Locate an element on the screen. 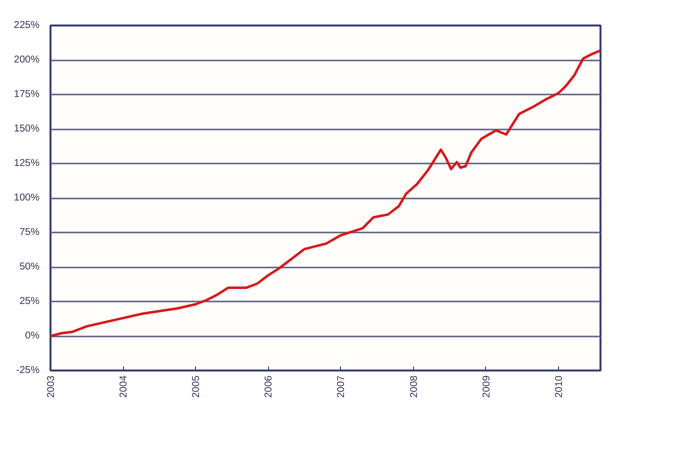 This screenshot has width=686, height=476. x-tick-label: 2006 is located at coordinates (269, 386).